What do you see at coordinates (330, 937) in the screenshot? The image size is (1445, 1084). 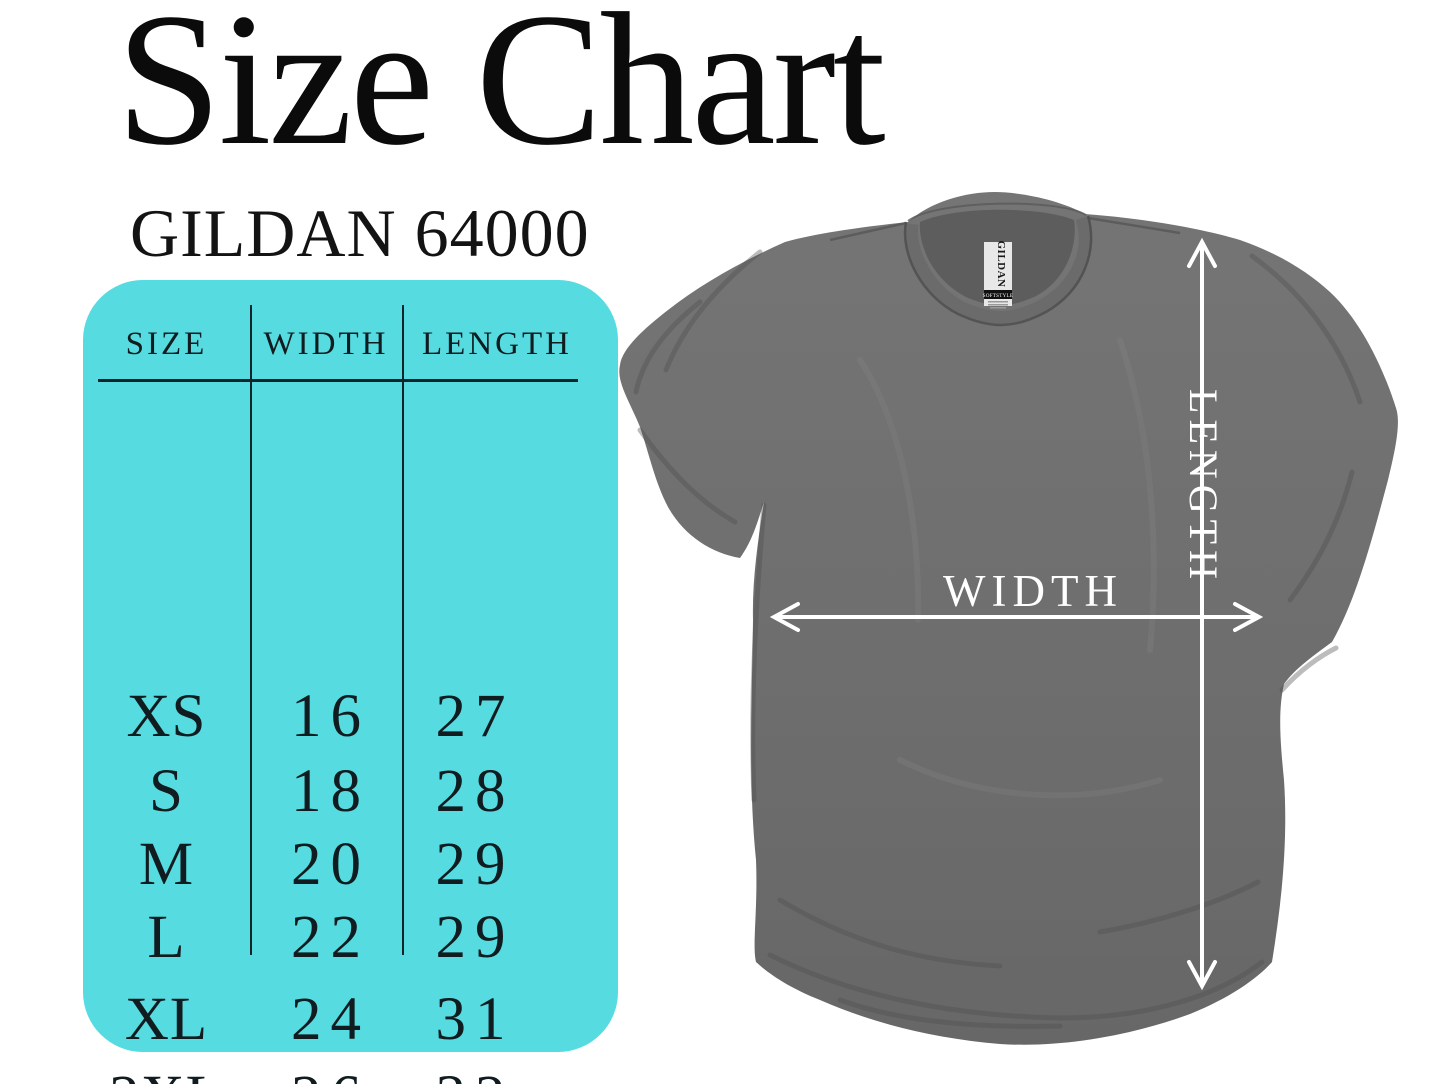 I see `width-value: 22` at bounding box center [330, 937].